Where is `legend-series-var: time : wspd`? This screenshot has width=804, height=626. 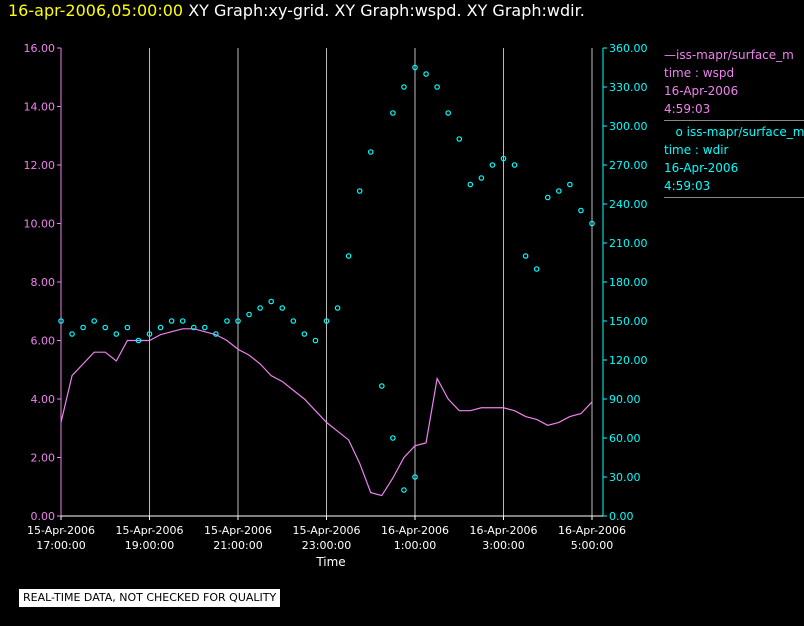 legend-series-var: time : wspd is located at coordinates (699, 73).